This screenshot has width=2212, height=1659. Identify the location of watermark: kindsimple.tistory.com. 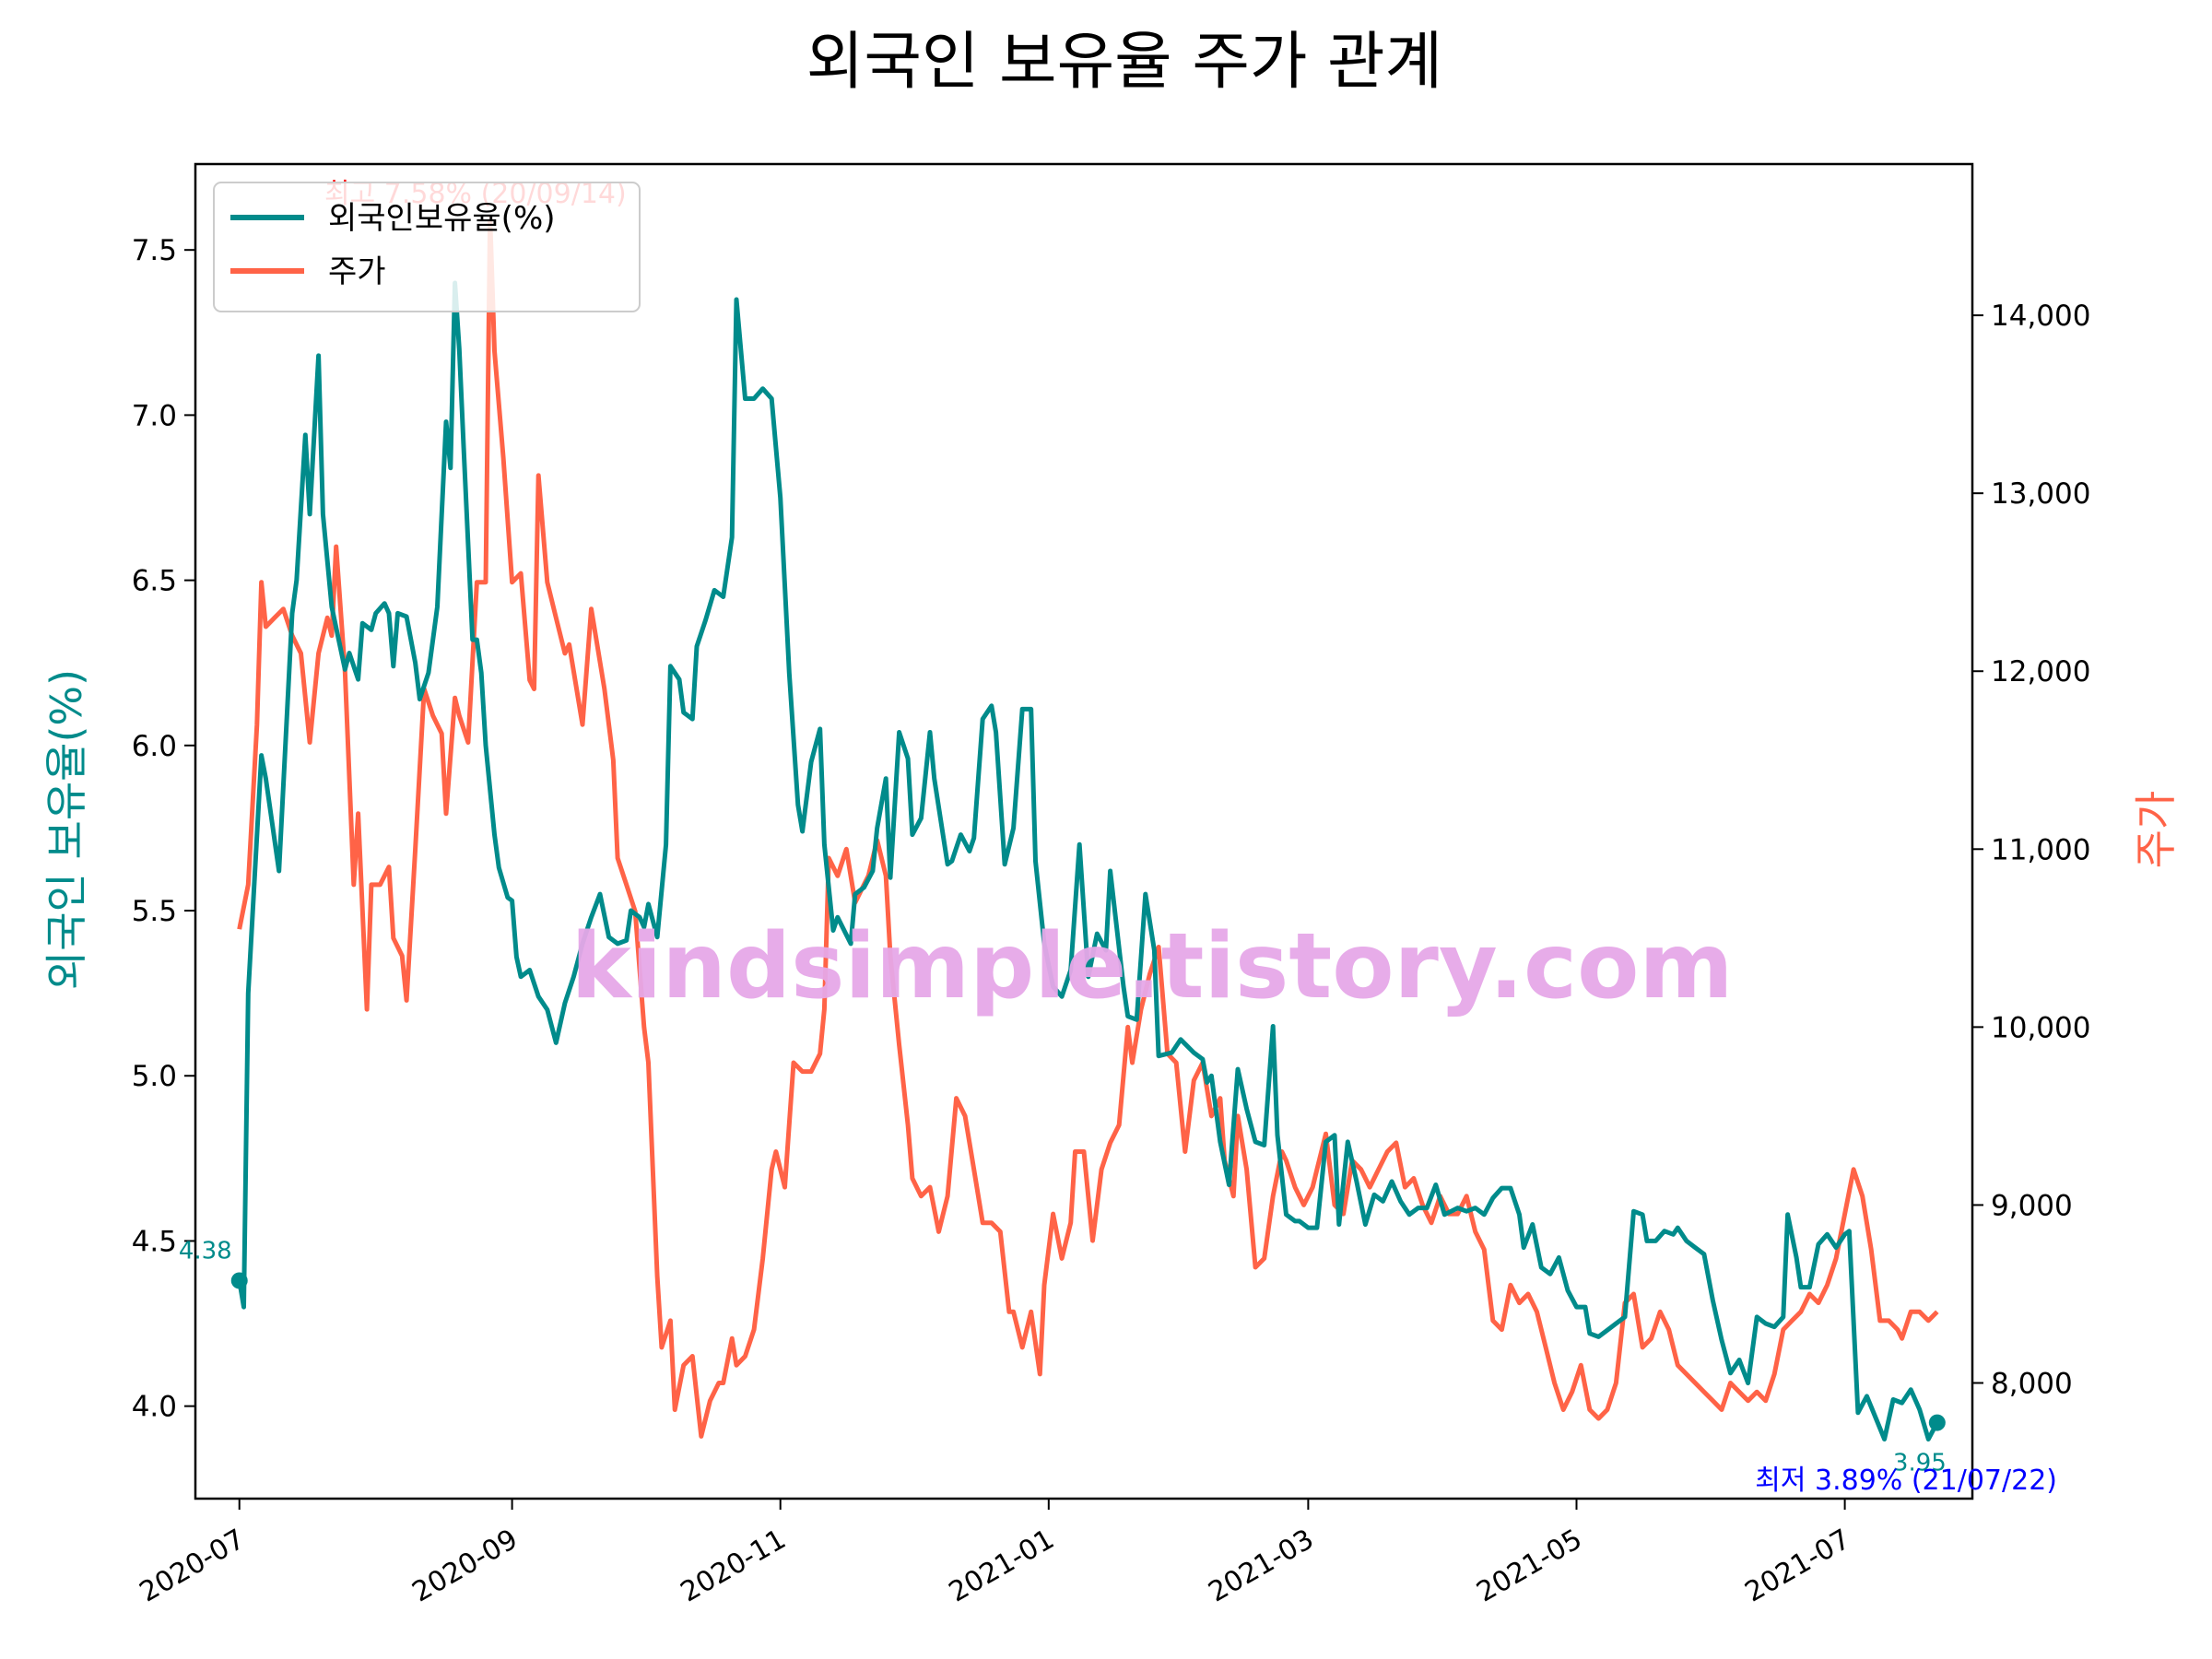
(1152, 966).